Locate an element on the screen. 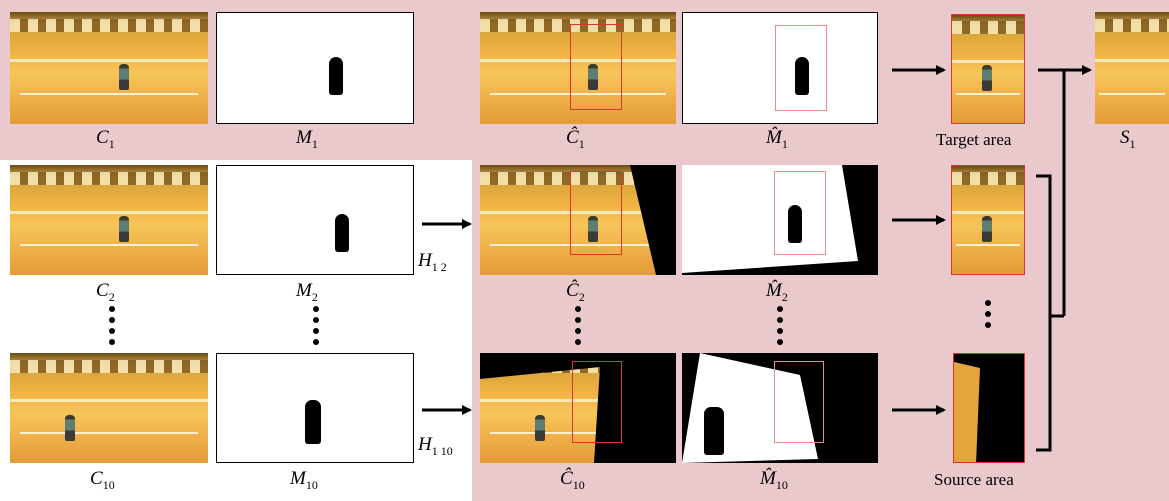 This screenshot has height=501, width=1169. label-c1: C1 is located at coordinates (105, 139).